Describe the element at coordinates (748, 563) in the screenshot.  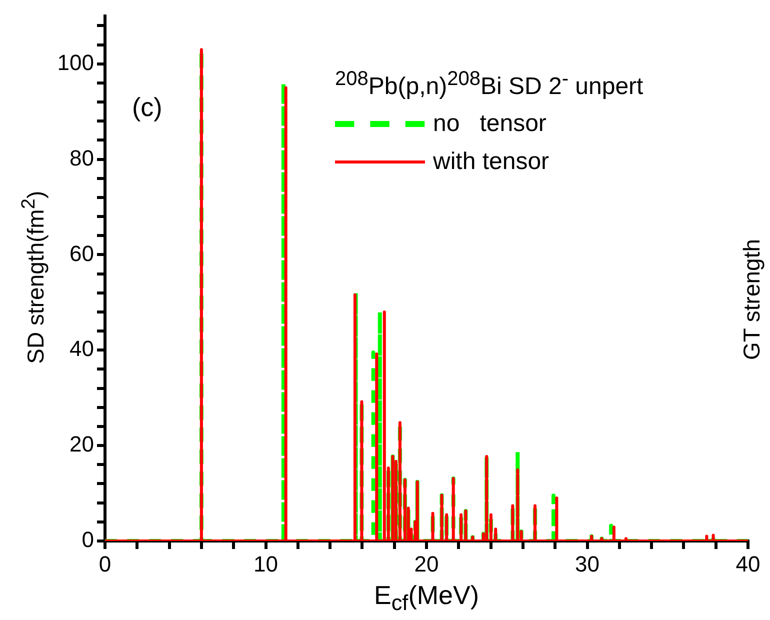
I see `x-tick-label: 40` at that location.